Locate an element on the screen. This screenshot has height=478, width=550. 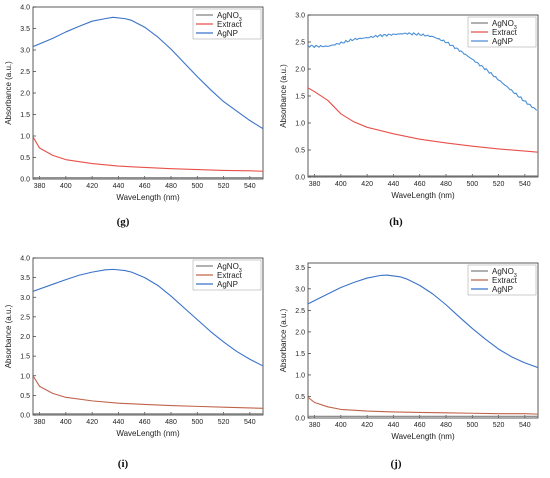
panel-caption-j: (j) is located at coordinates (396, 464).